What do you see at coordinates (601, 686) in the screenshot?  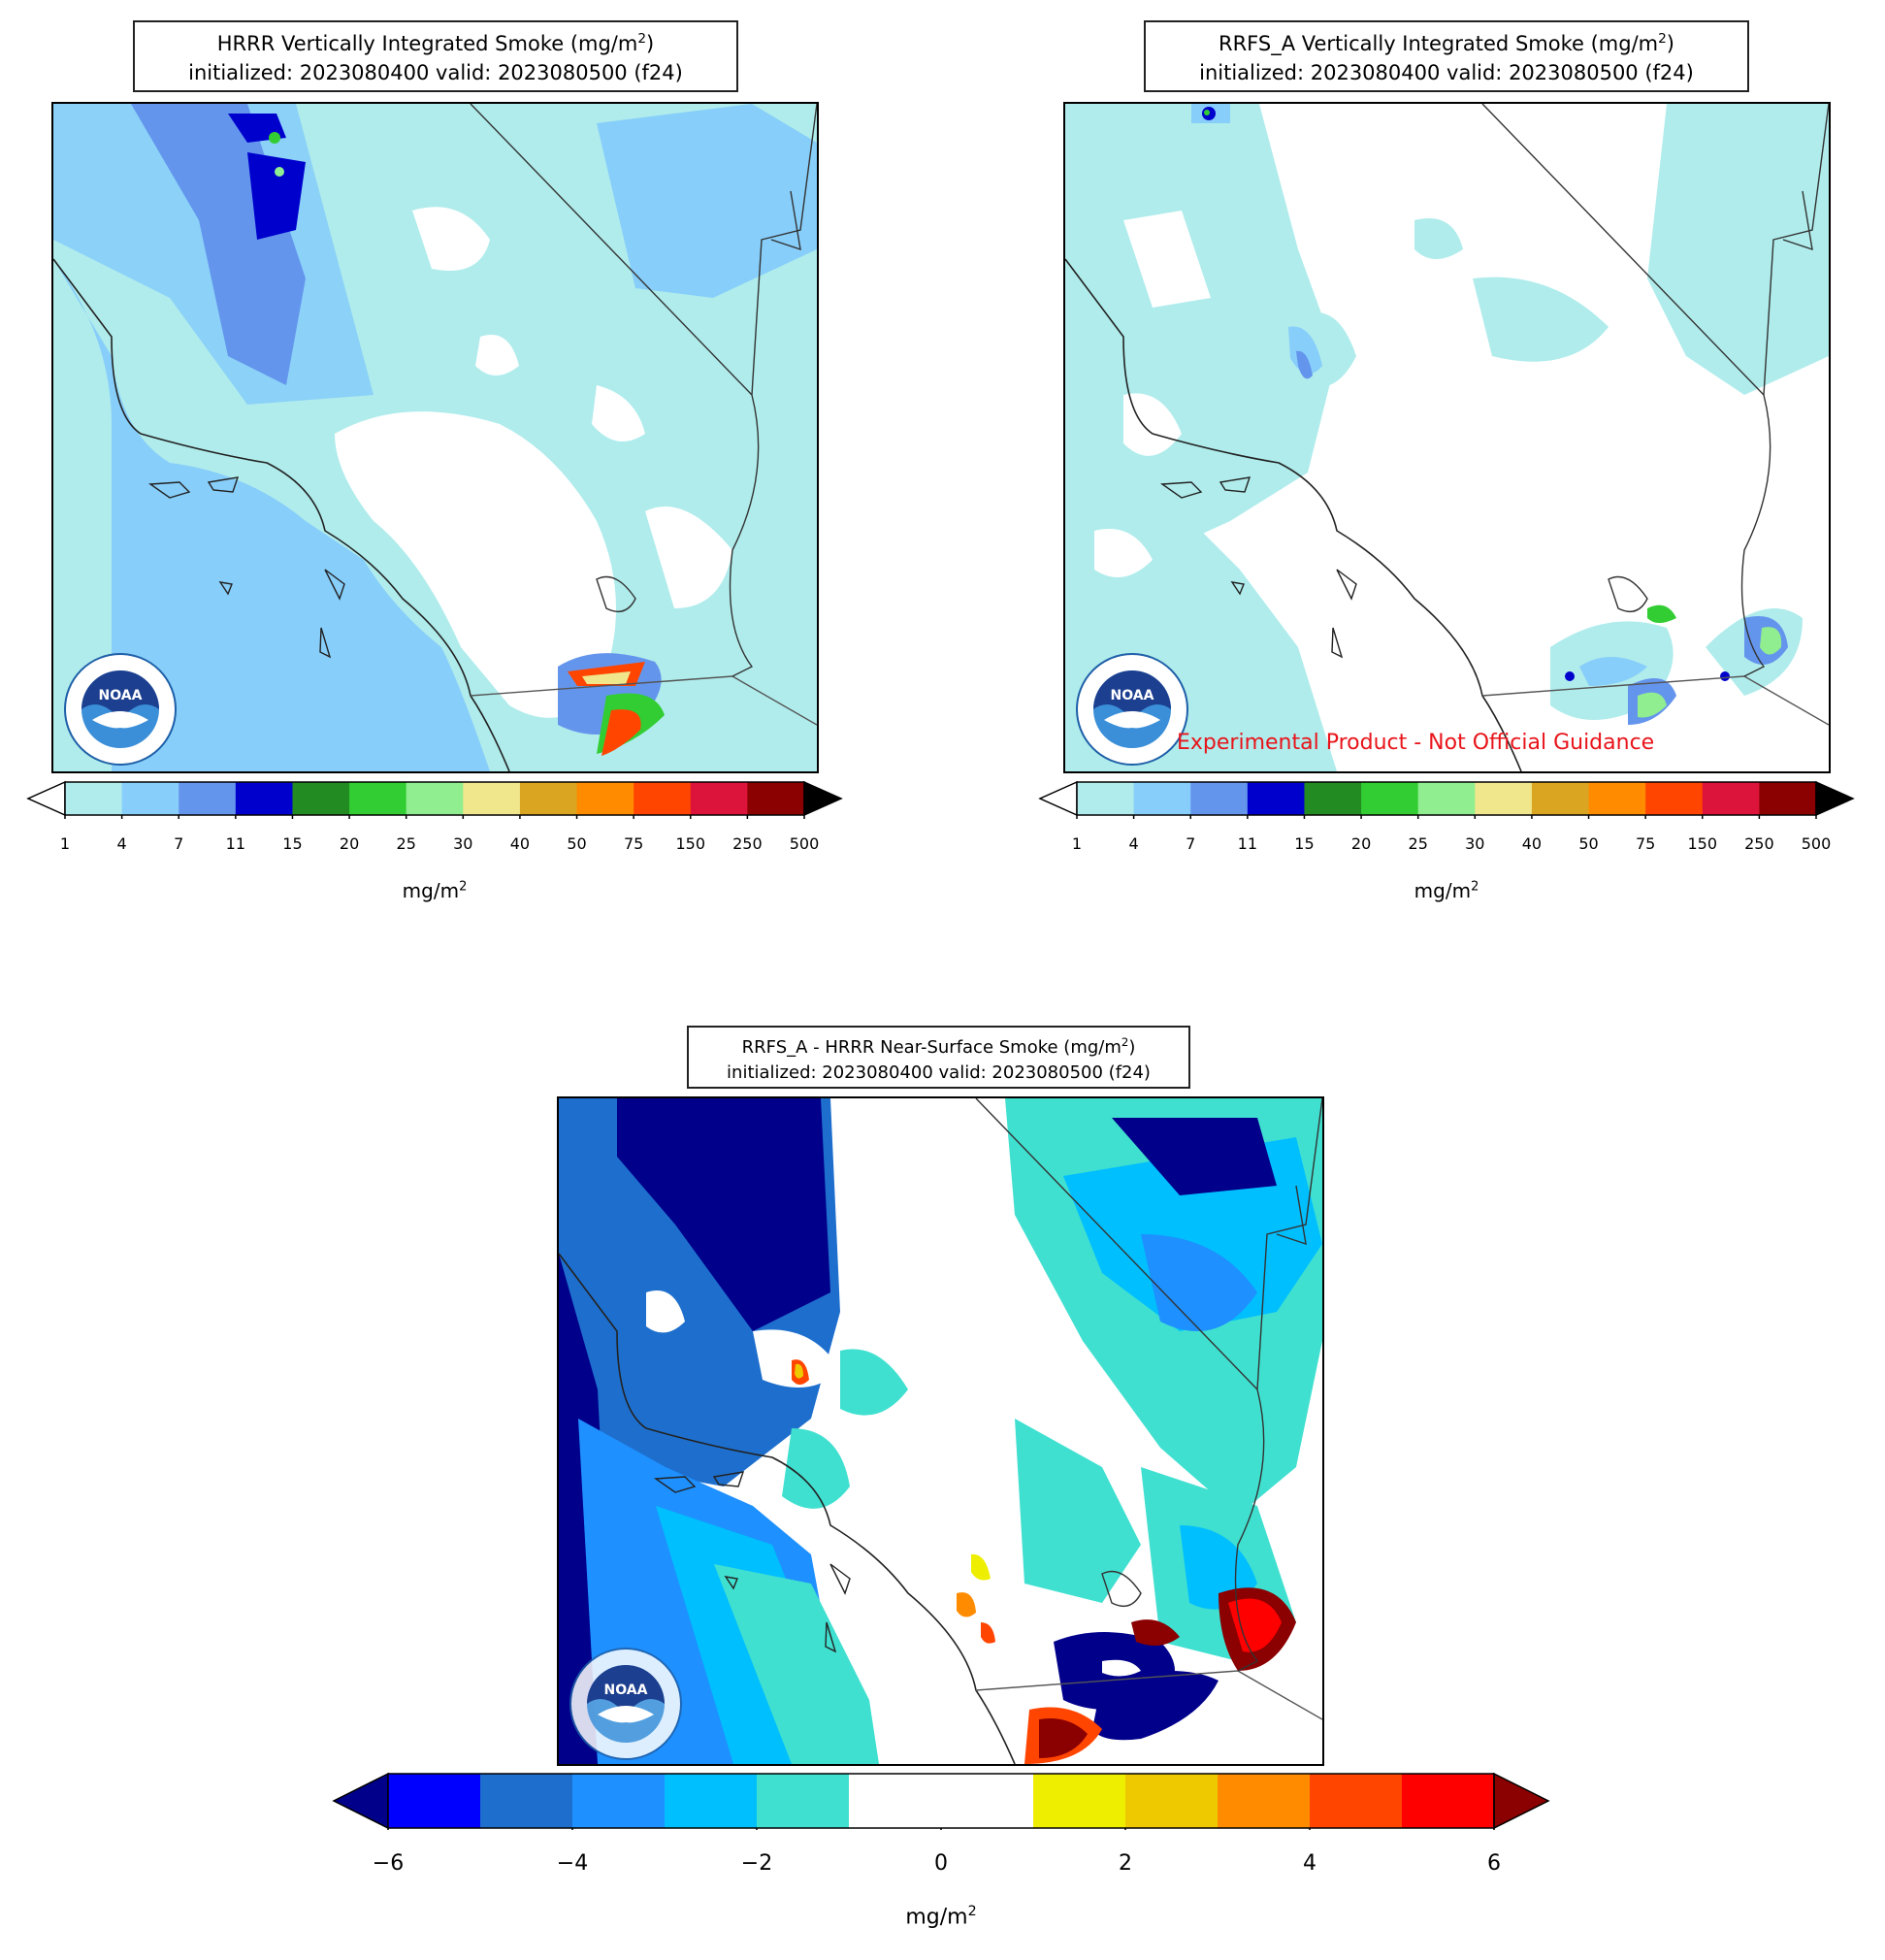 I see `hrrr-border-mexico` at bounding box center [601, 686].